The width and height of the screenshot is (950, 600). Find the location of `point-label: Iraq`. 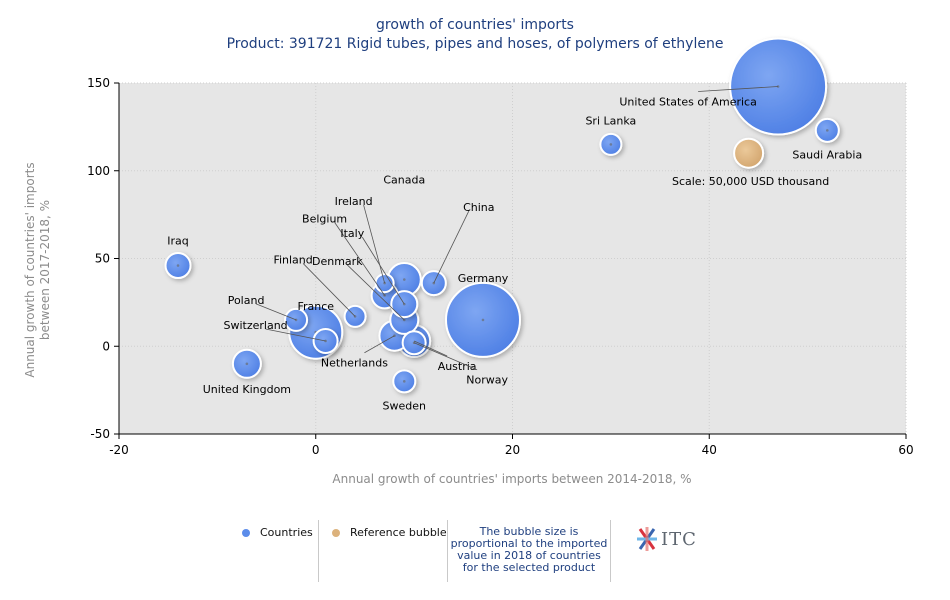

point-label: Iraq is located at coordinates (178, 241).